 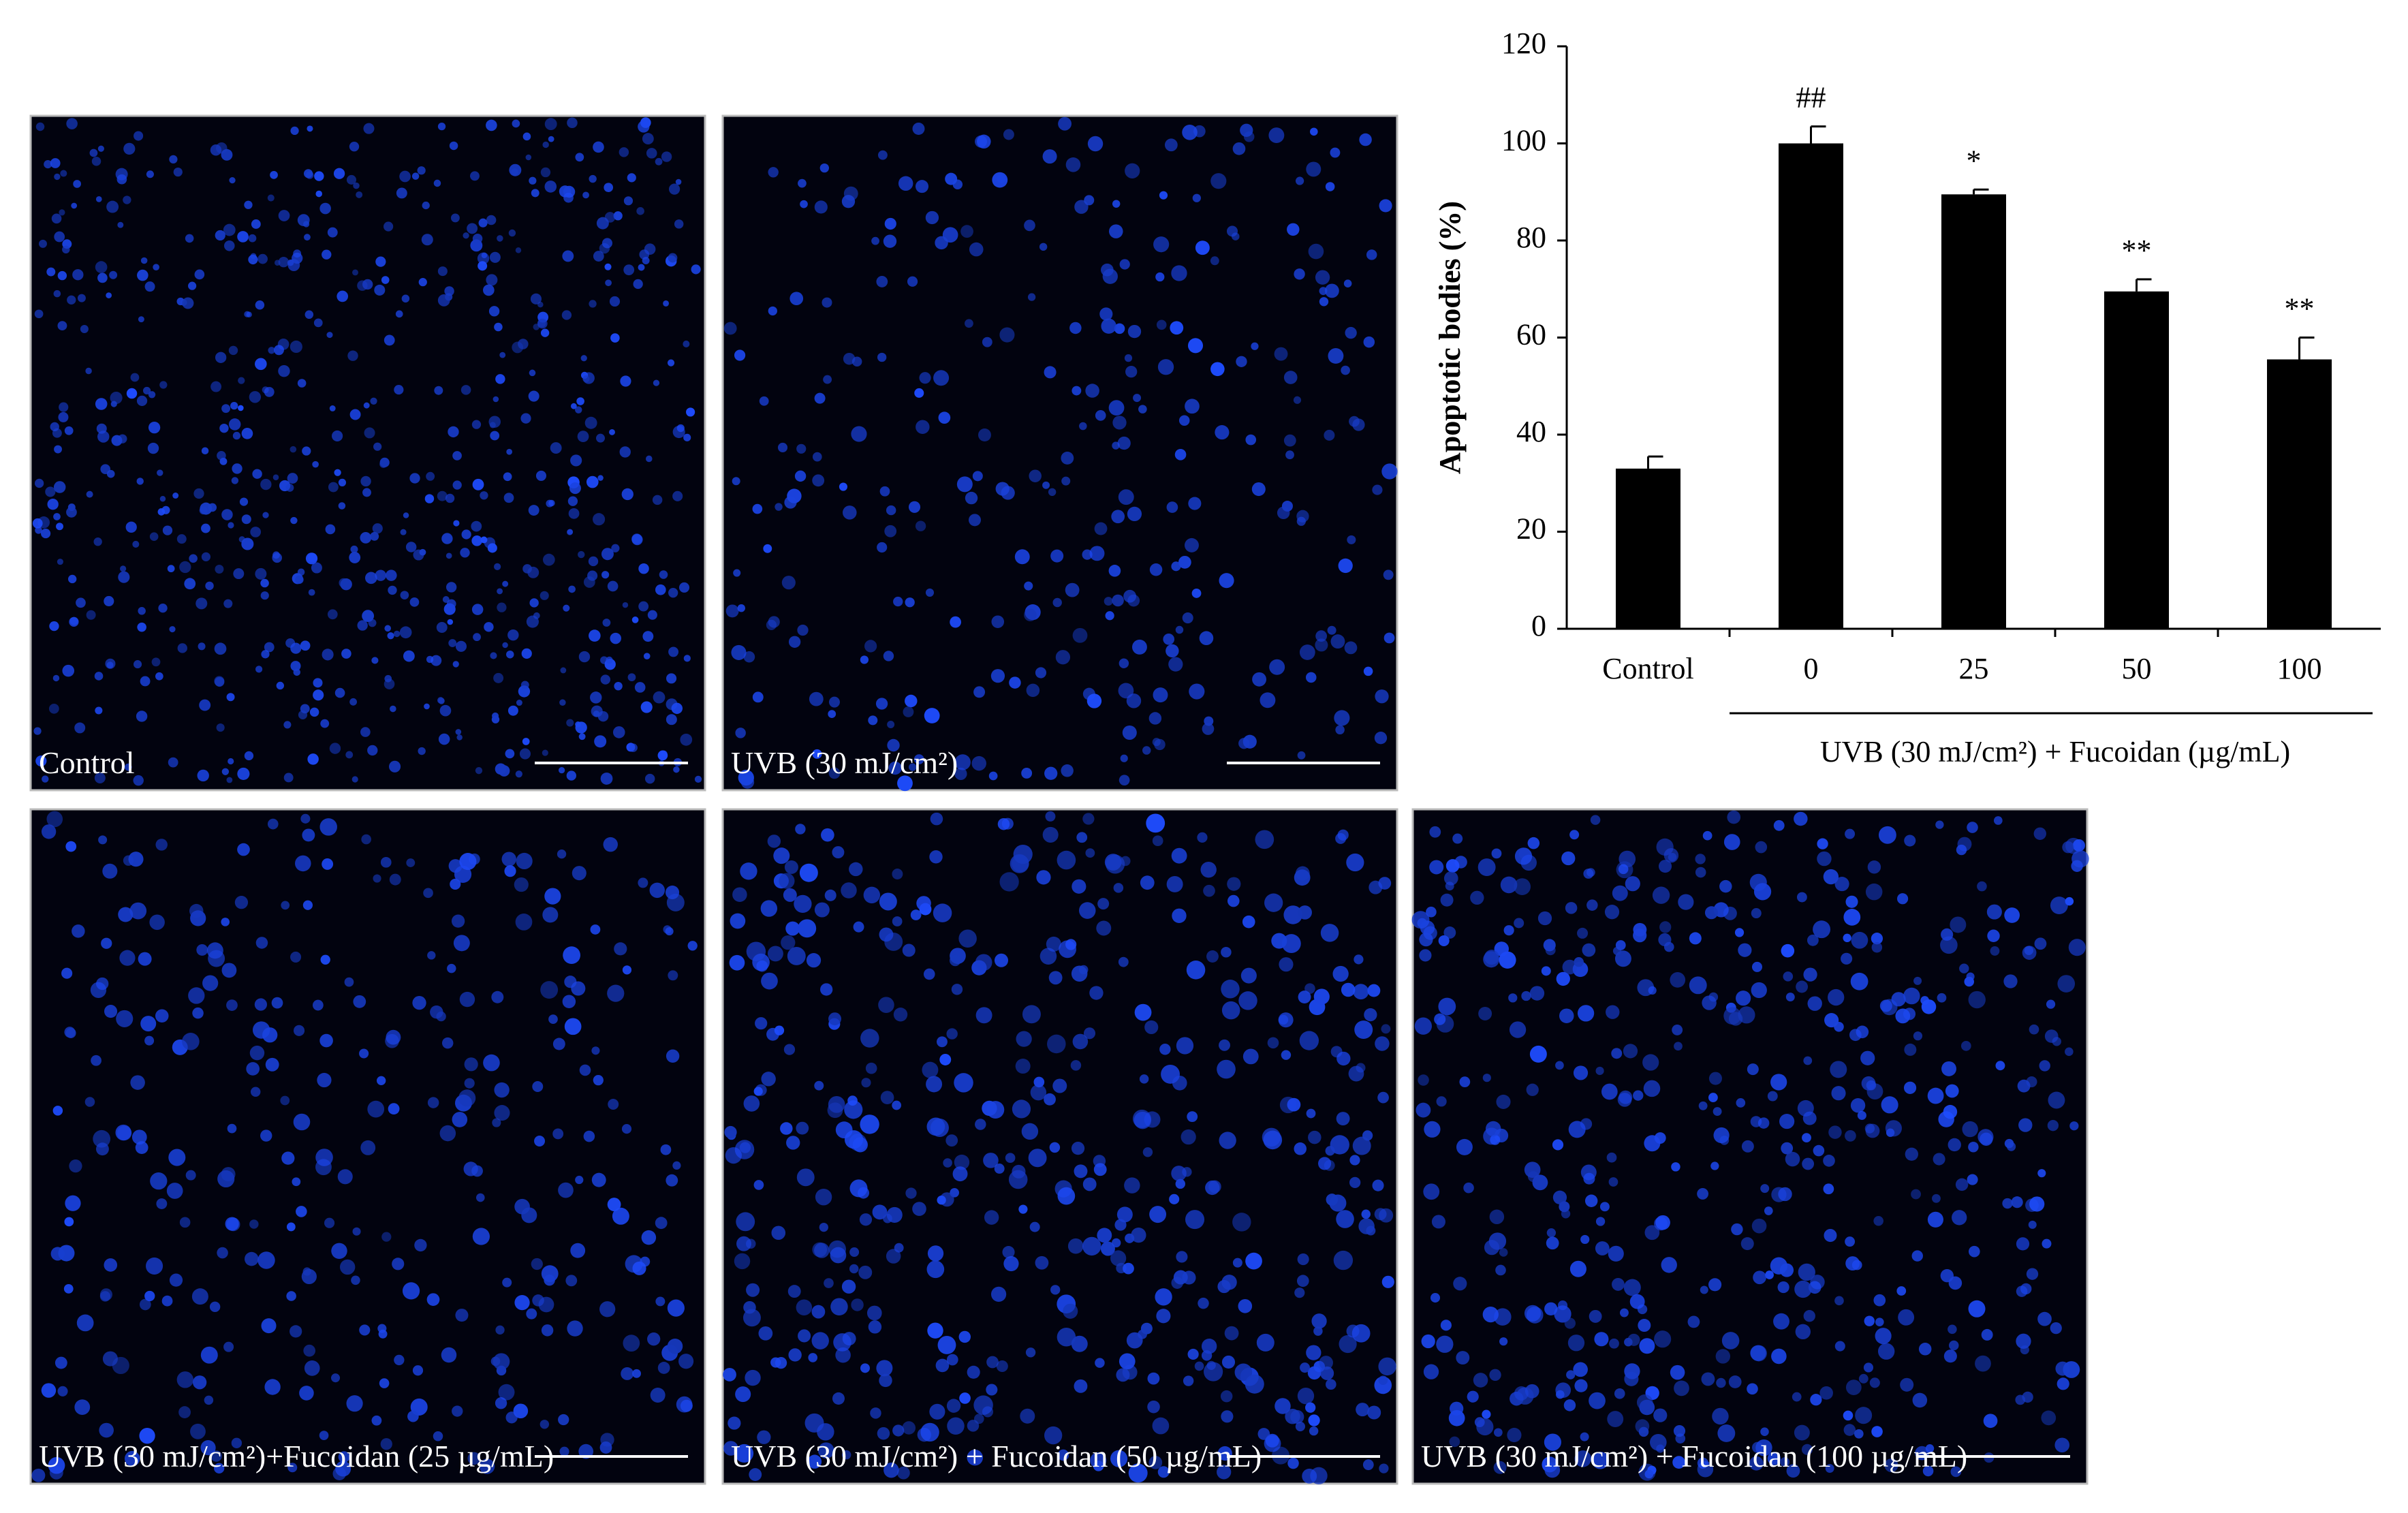 What do you see at coordinates (1531, 238) in the screenshot?
I see `y-tick-label: 80` at bounding box center [1531, 238].